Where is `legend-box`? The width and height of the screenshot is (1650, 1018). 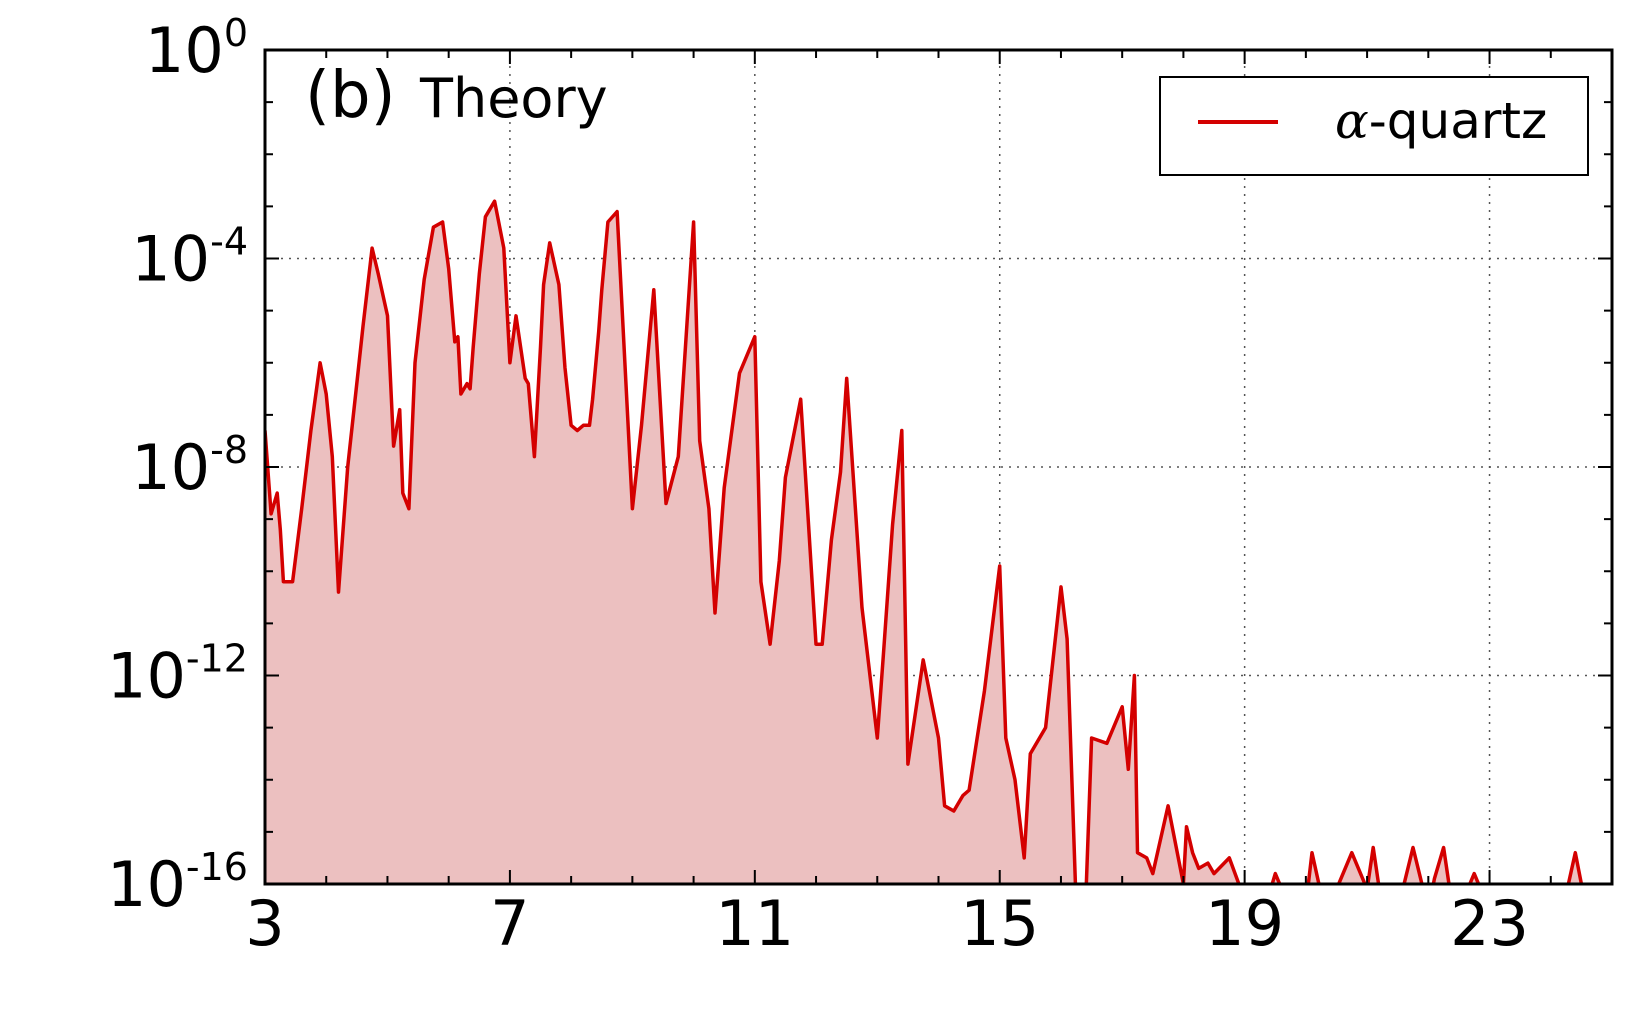 legend-box is located at coordinates (1374, 126).